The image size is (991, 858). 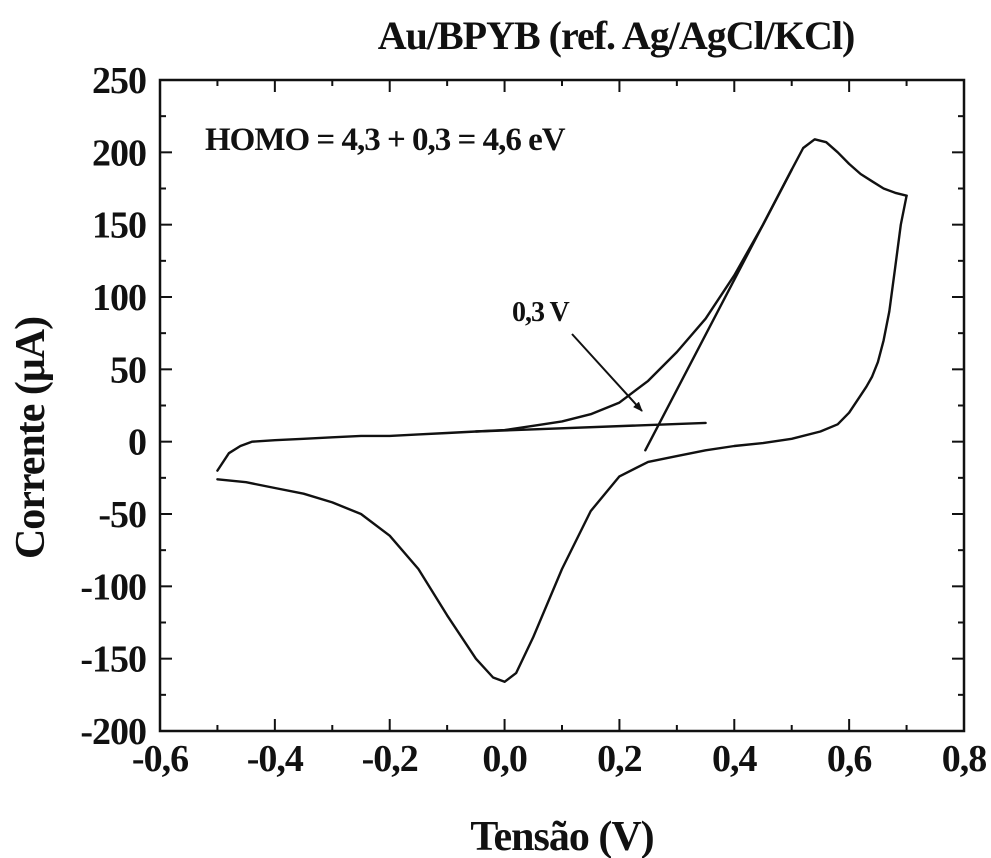 What do you see at coordinates (540, 312) in the screenshot?
I see `onset-voltage-annotation: 0,3 V` at bounding box center [540, 312].